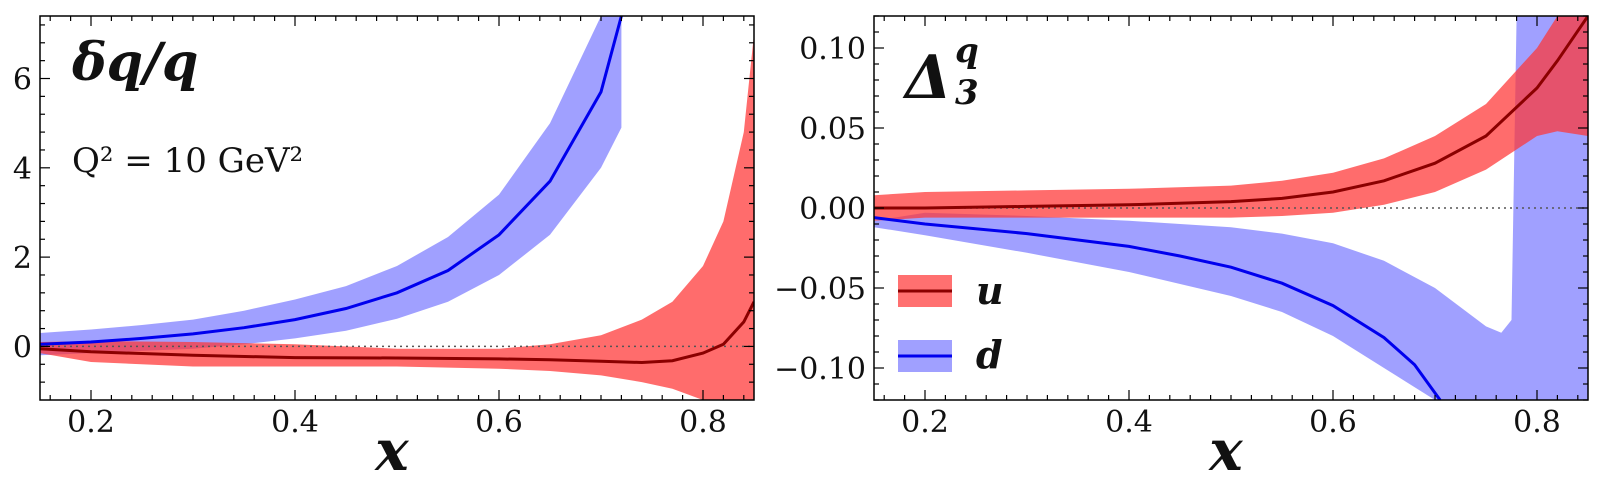  Describe the element at coordinates (1225, 451) in the screenshot. I see `right-x-axis-title: x` at that location.